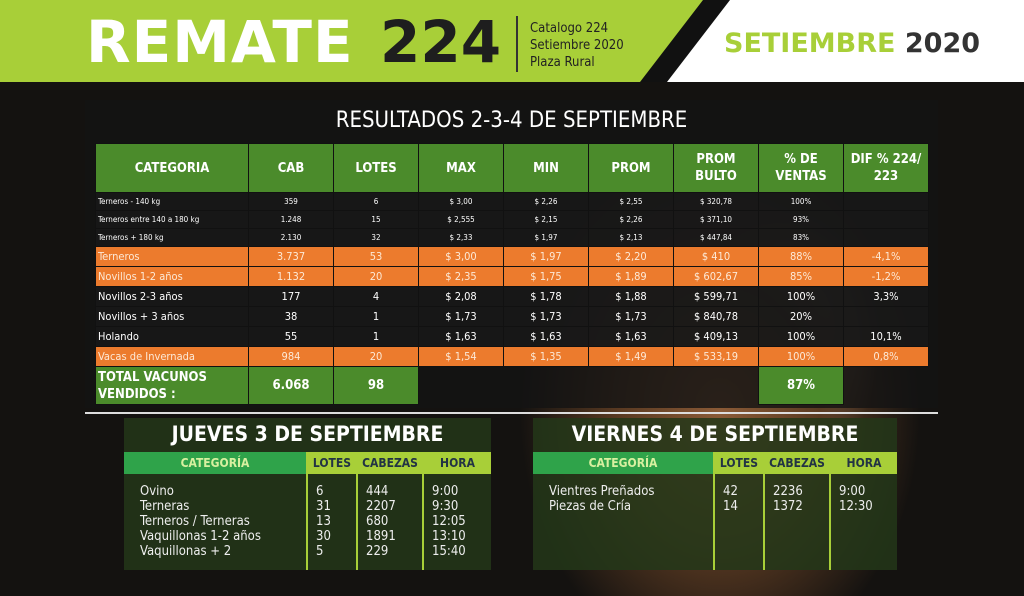 The width and height of the screenshot is (1024, 596). Describe the element at coordinates (886, 276) in the screenshot. I see `table-cell: -1,2%` at that location.